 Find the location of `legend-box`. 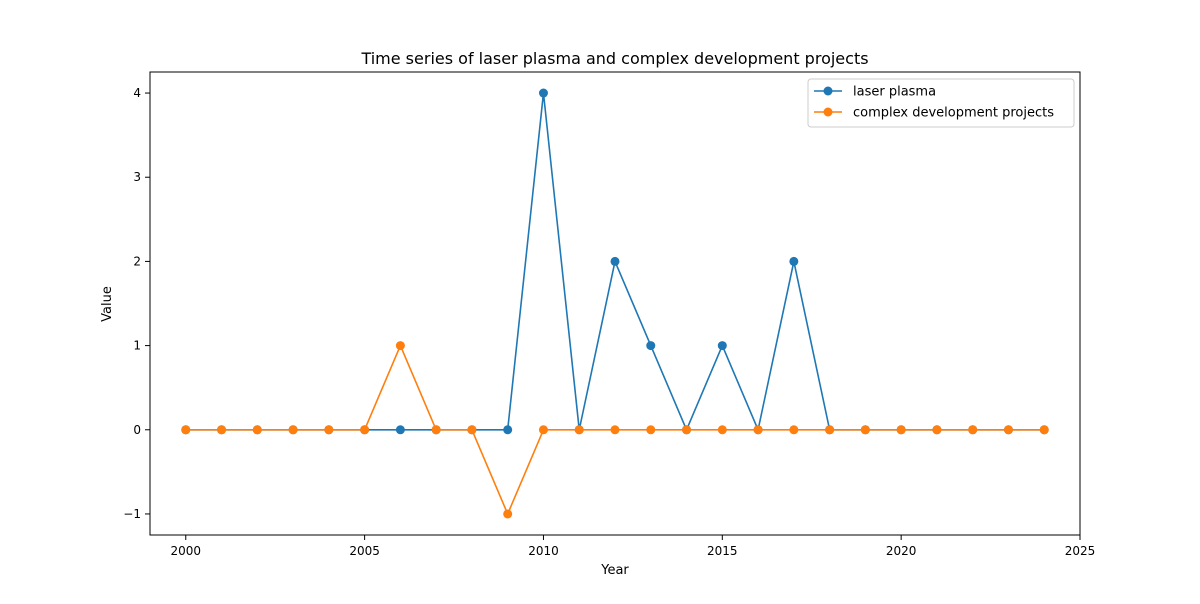

legend-box is located at coordinates (941, 103).